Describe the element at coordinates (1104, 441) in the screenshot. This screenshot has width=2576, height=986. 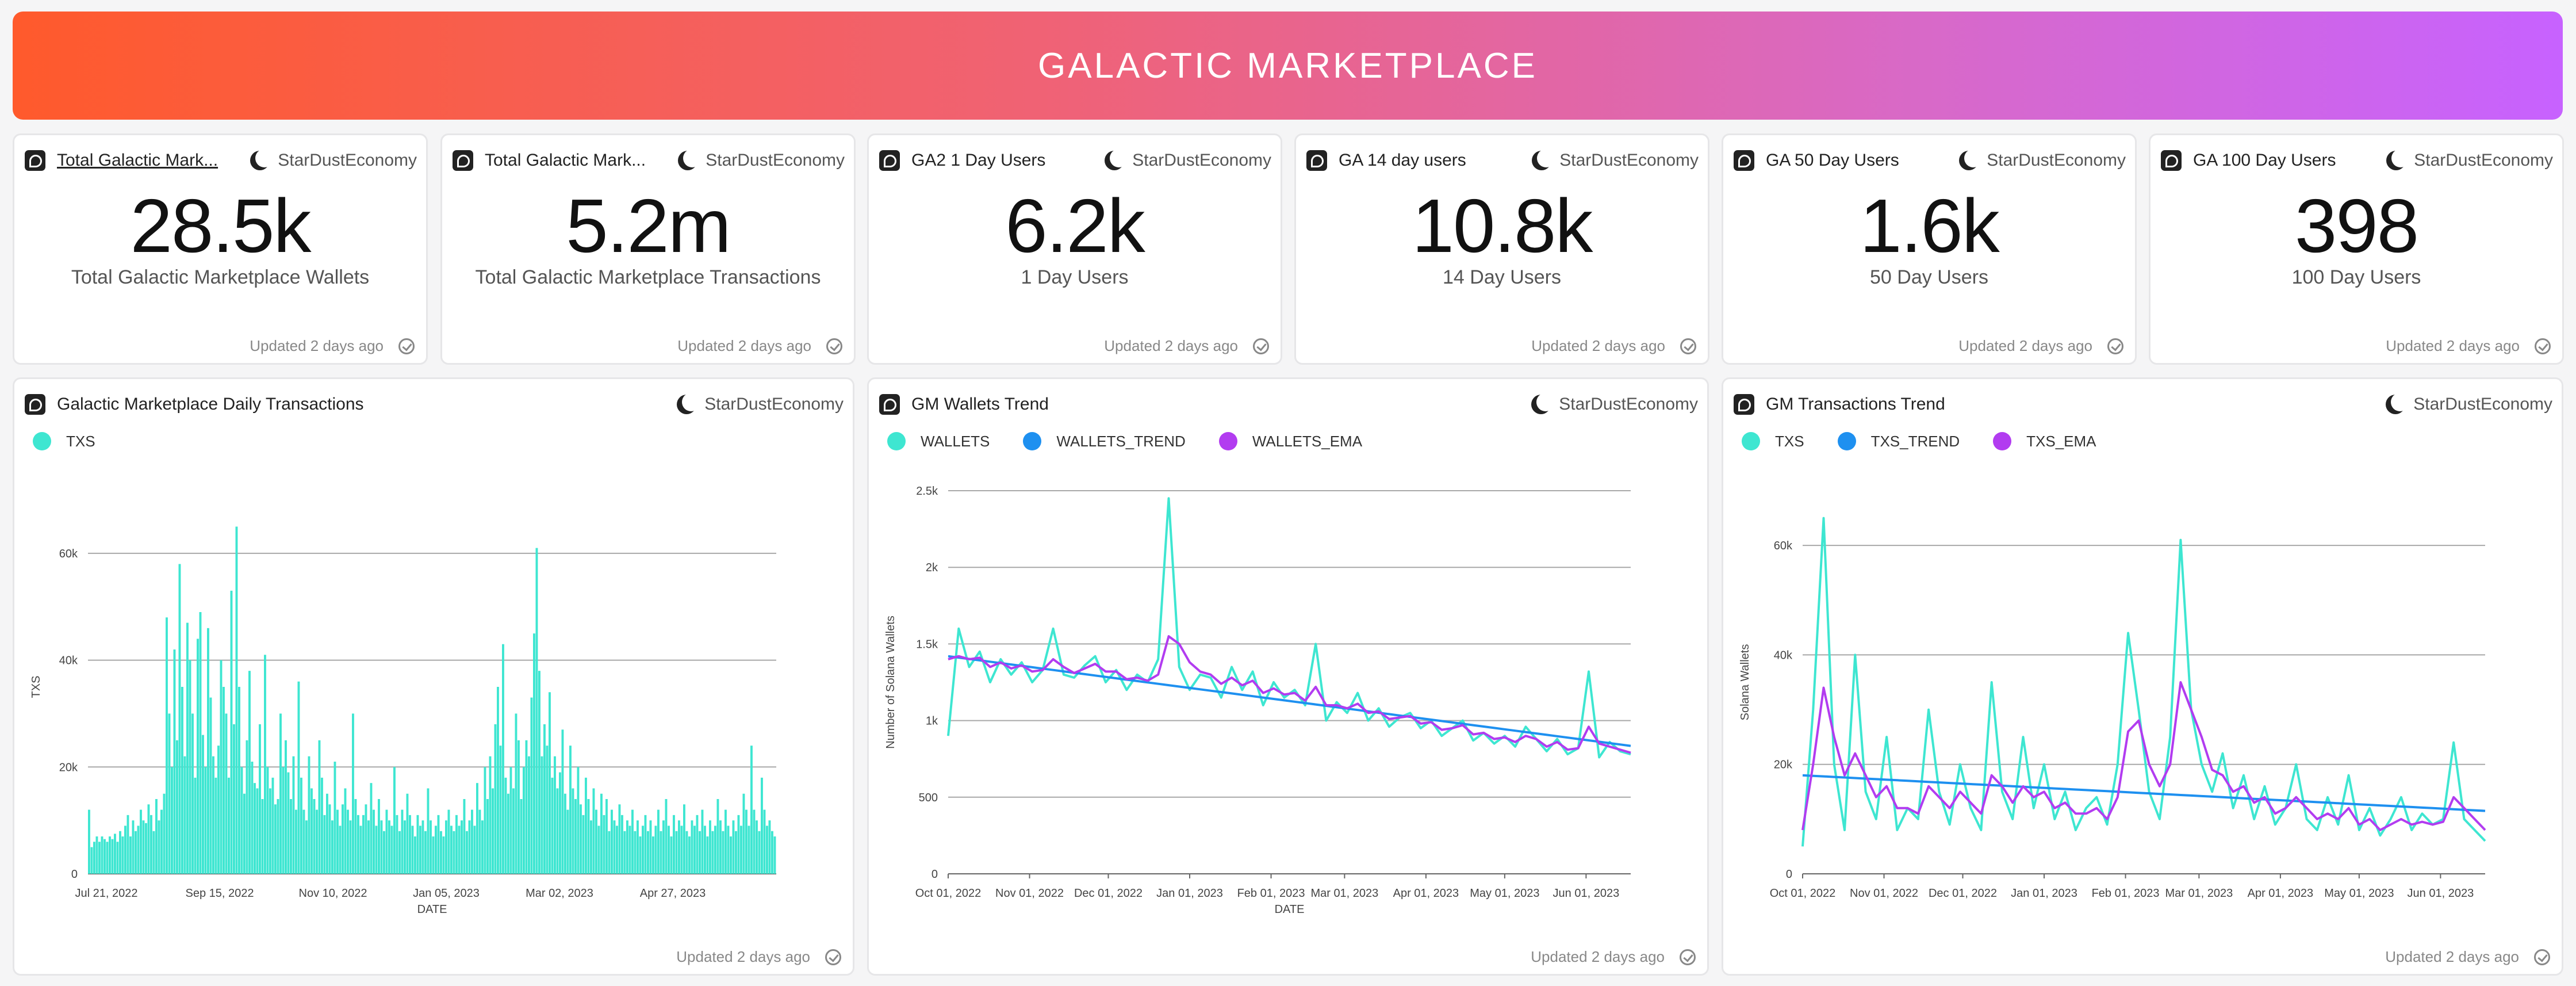
I see `legend-item: WALLETS_TREND` at that location.